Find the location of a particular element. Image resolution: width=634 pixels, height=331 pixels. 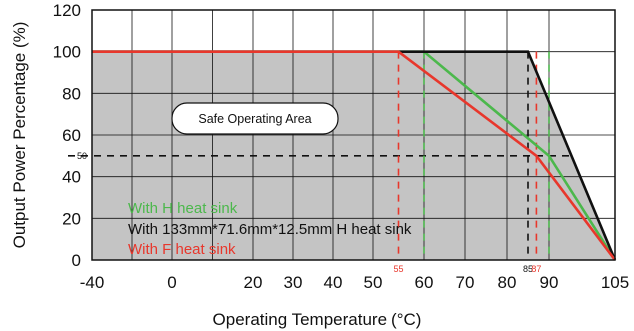

x-tick-label: 105 is located at coordinates (615, 282).